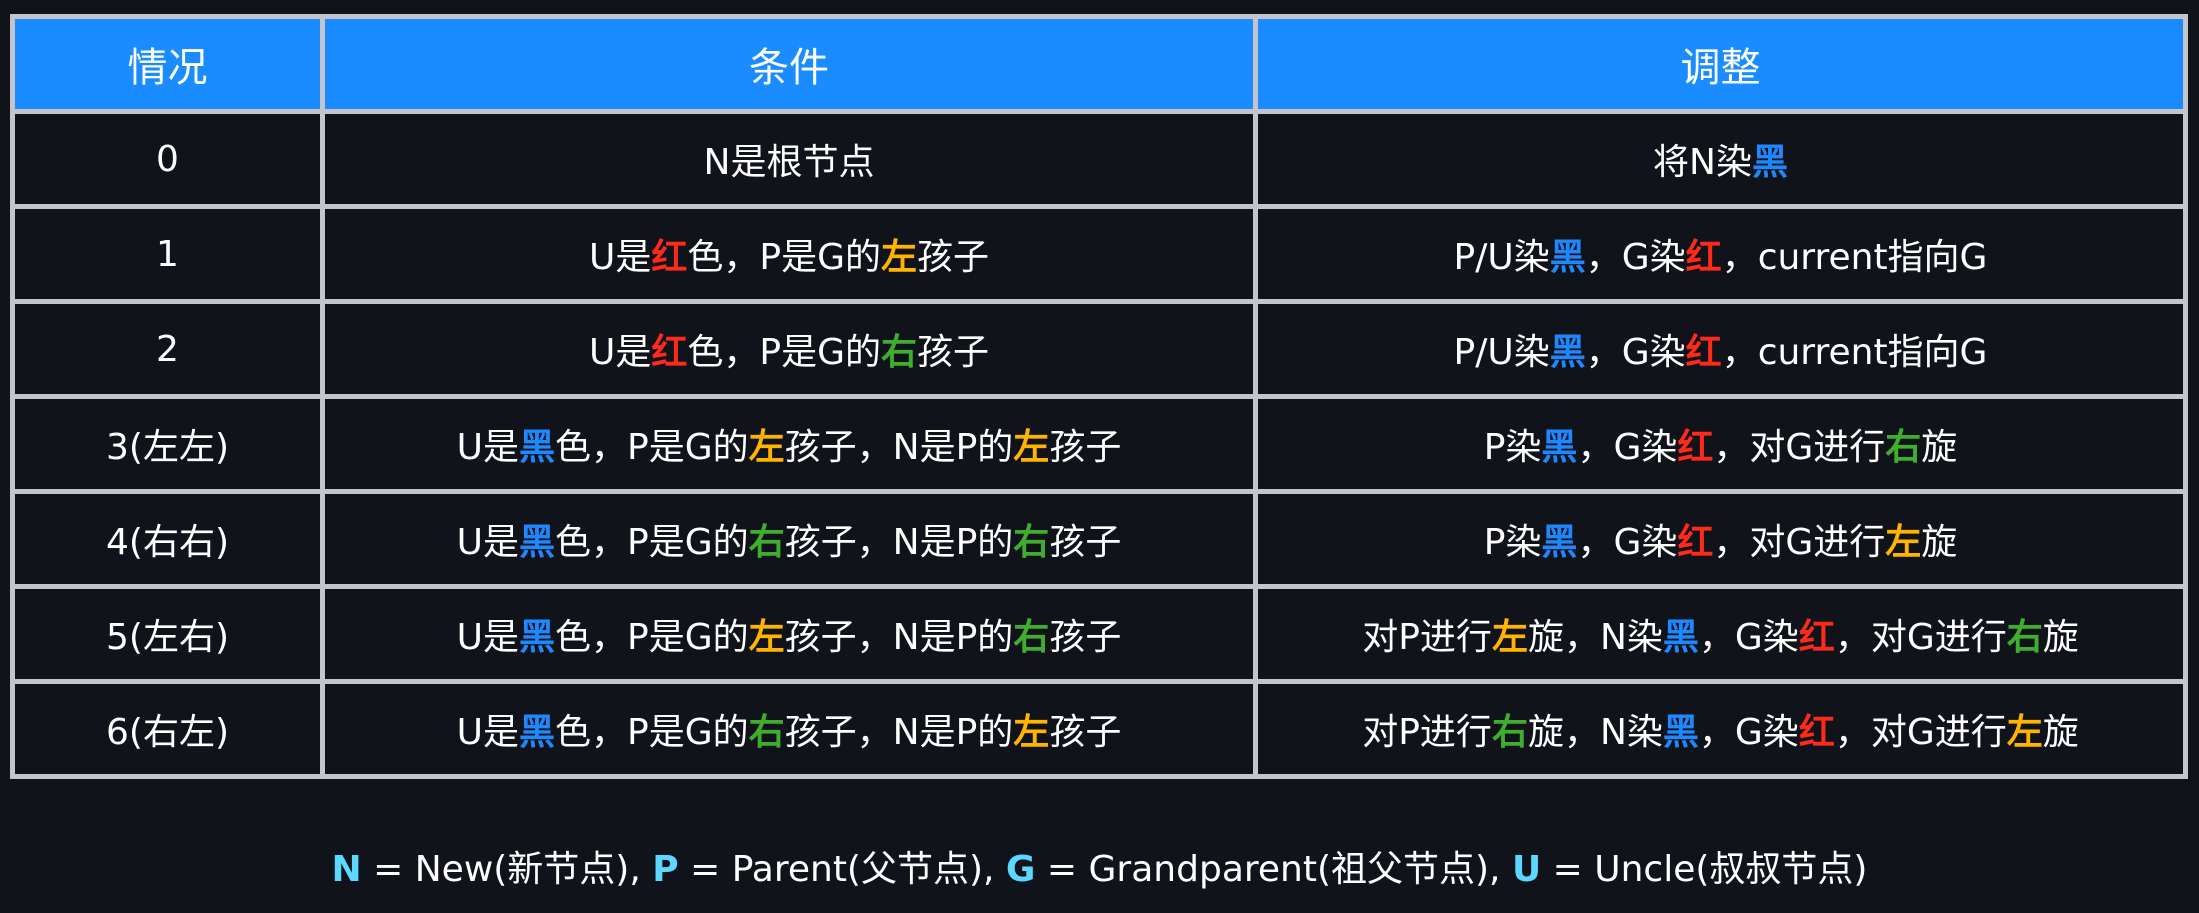 This screenshot has height=913, width=2199. What do you see at coordinates (346, 869) in the screenshot?
I see `highlight-text: N` at bounding box center [346, 869].